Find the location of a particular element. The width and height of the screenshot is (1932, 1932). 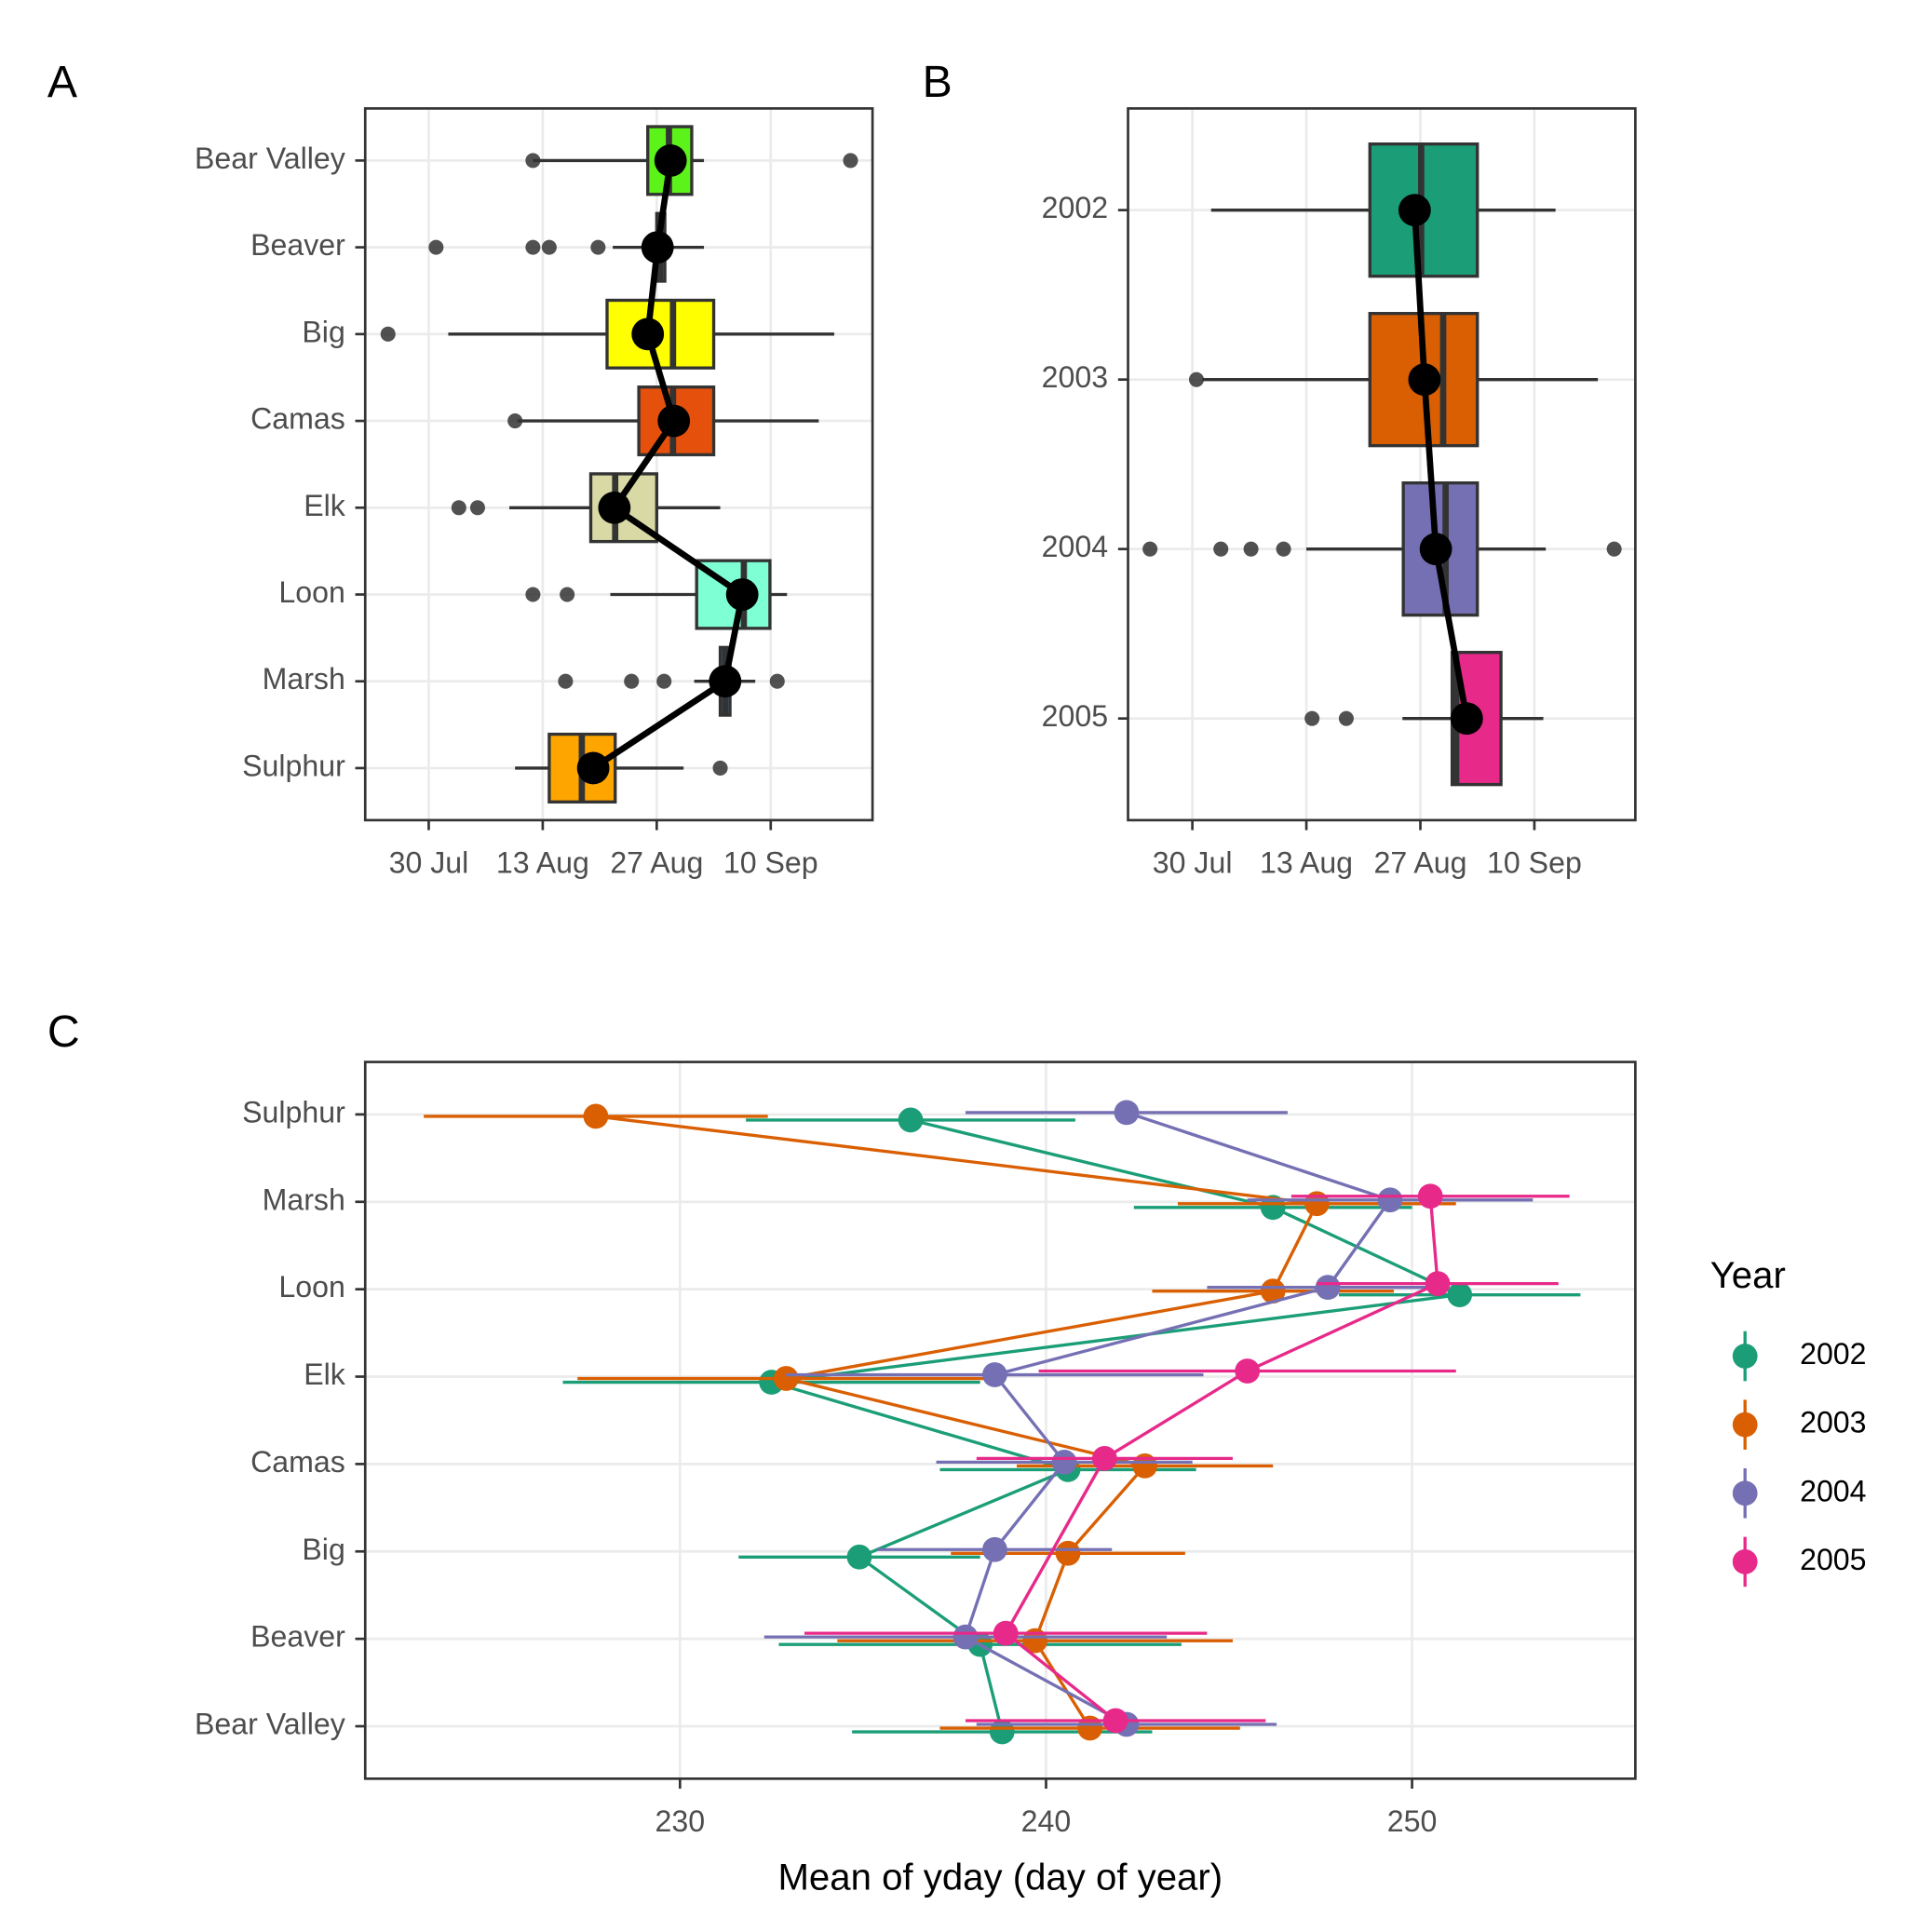

x-tick-label: 250 is located at coordinates (1412, 1821).